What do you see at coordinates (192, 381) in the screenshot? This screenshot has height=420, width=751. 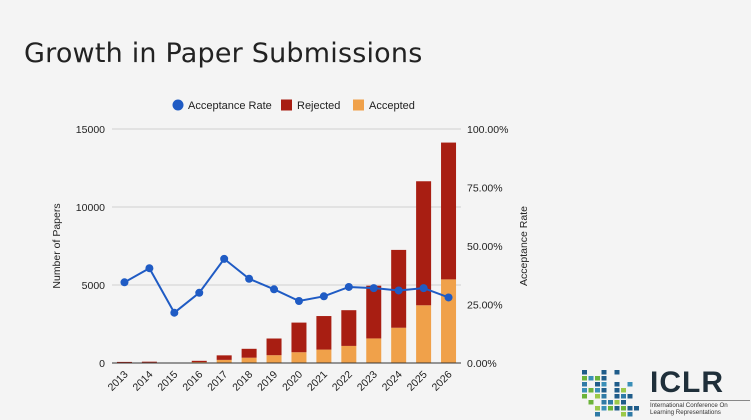 I see `x-tick-label: 2016` at bounding box center [192, 381].